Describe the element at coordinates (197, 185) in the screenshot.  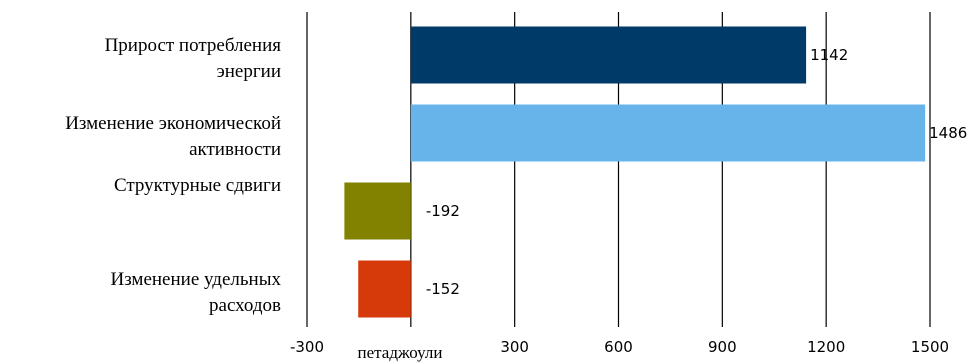
I see `category-label-2: Структурные сдвиги` at that location.